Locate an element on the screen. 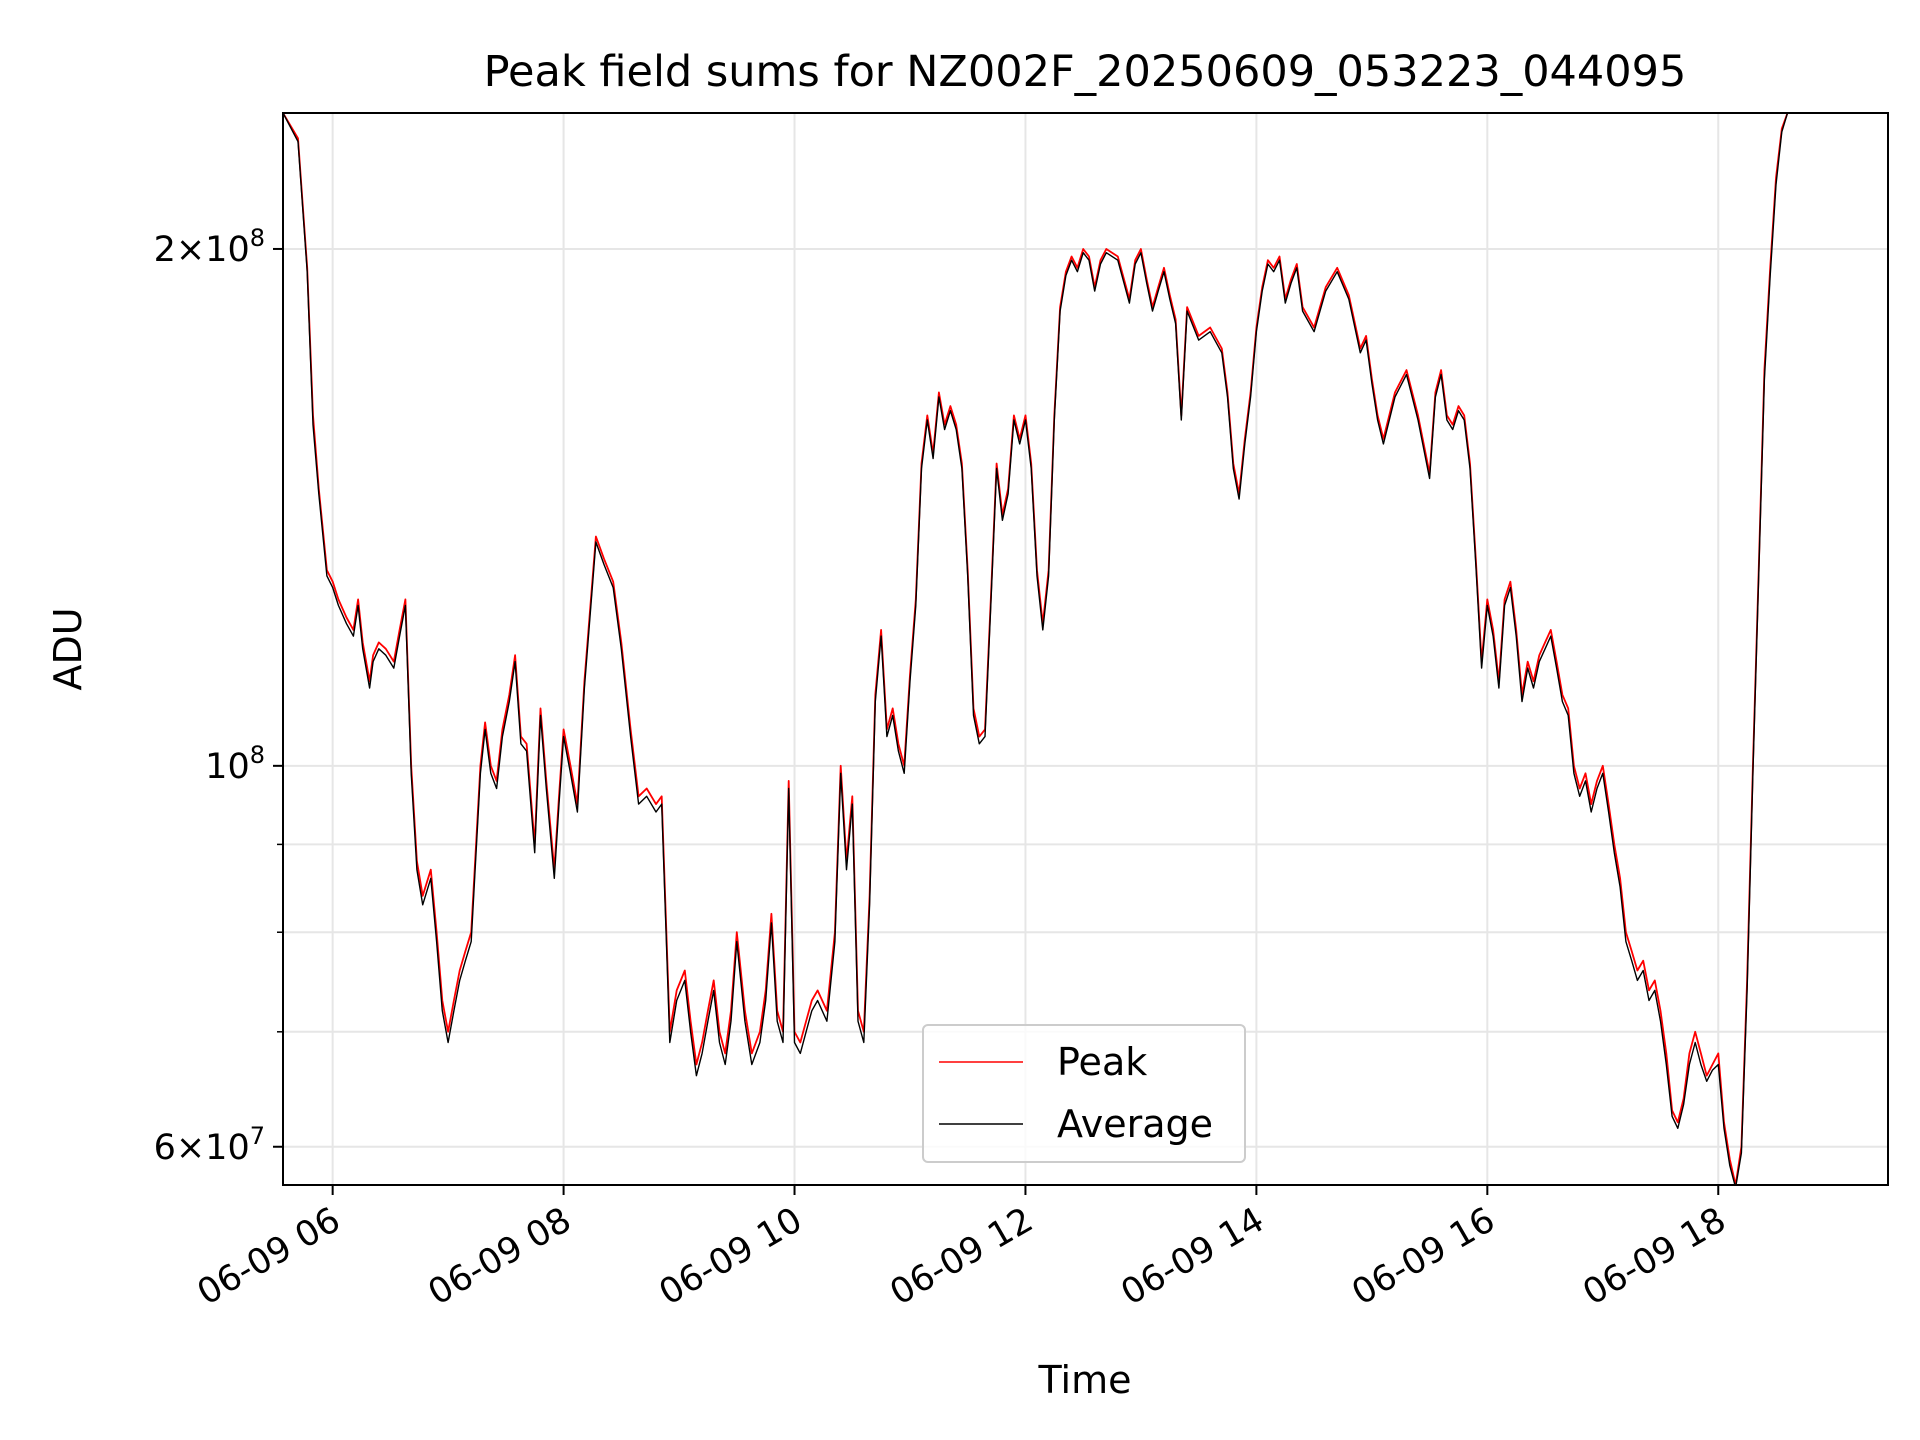 This screenshot has height=1440, width=1920. y-tick-label: 2×108 is located at coordinates (209, 247).